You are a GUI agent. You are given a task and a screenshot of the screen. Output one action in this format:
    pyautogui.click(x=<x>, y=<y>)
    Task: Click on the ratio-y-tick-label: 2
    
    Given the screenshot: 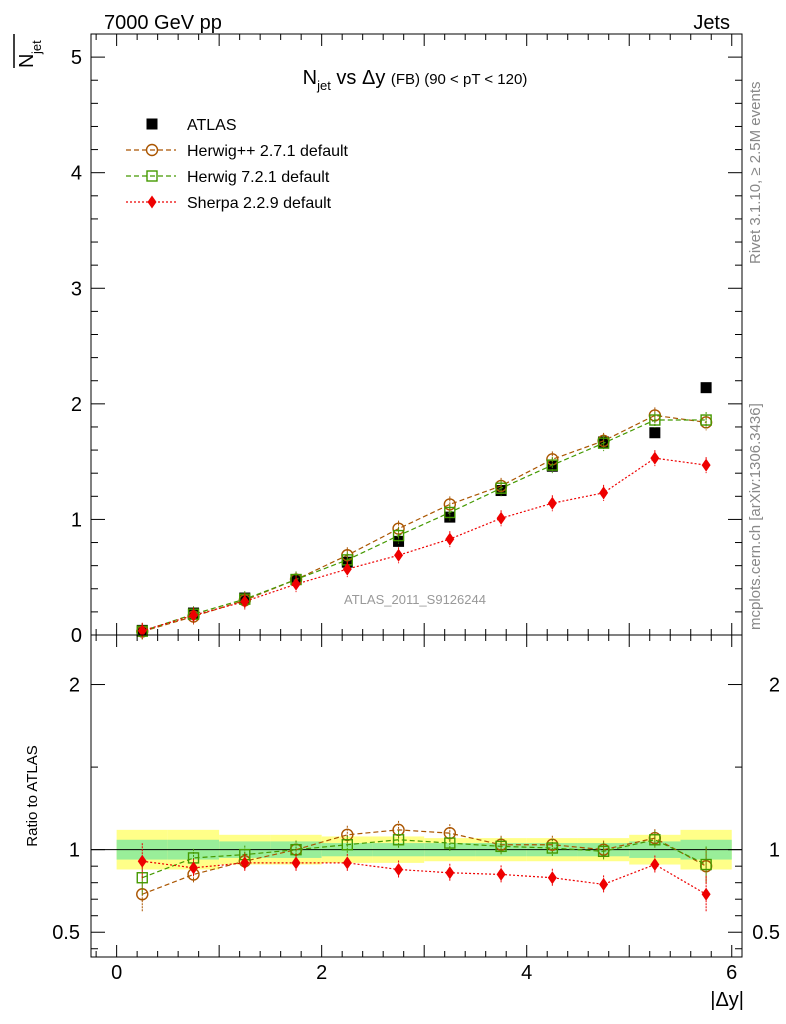 What is the action you would take?
    pyautogui.click(x=74, y=686)
    